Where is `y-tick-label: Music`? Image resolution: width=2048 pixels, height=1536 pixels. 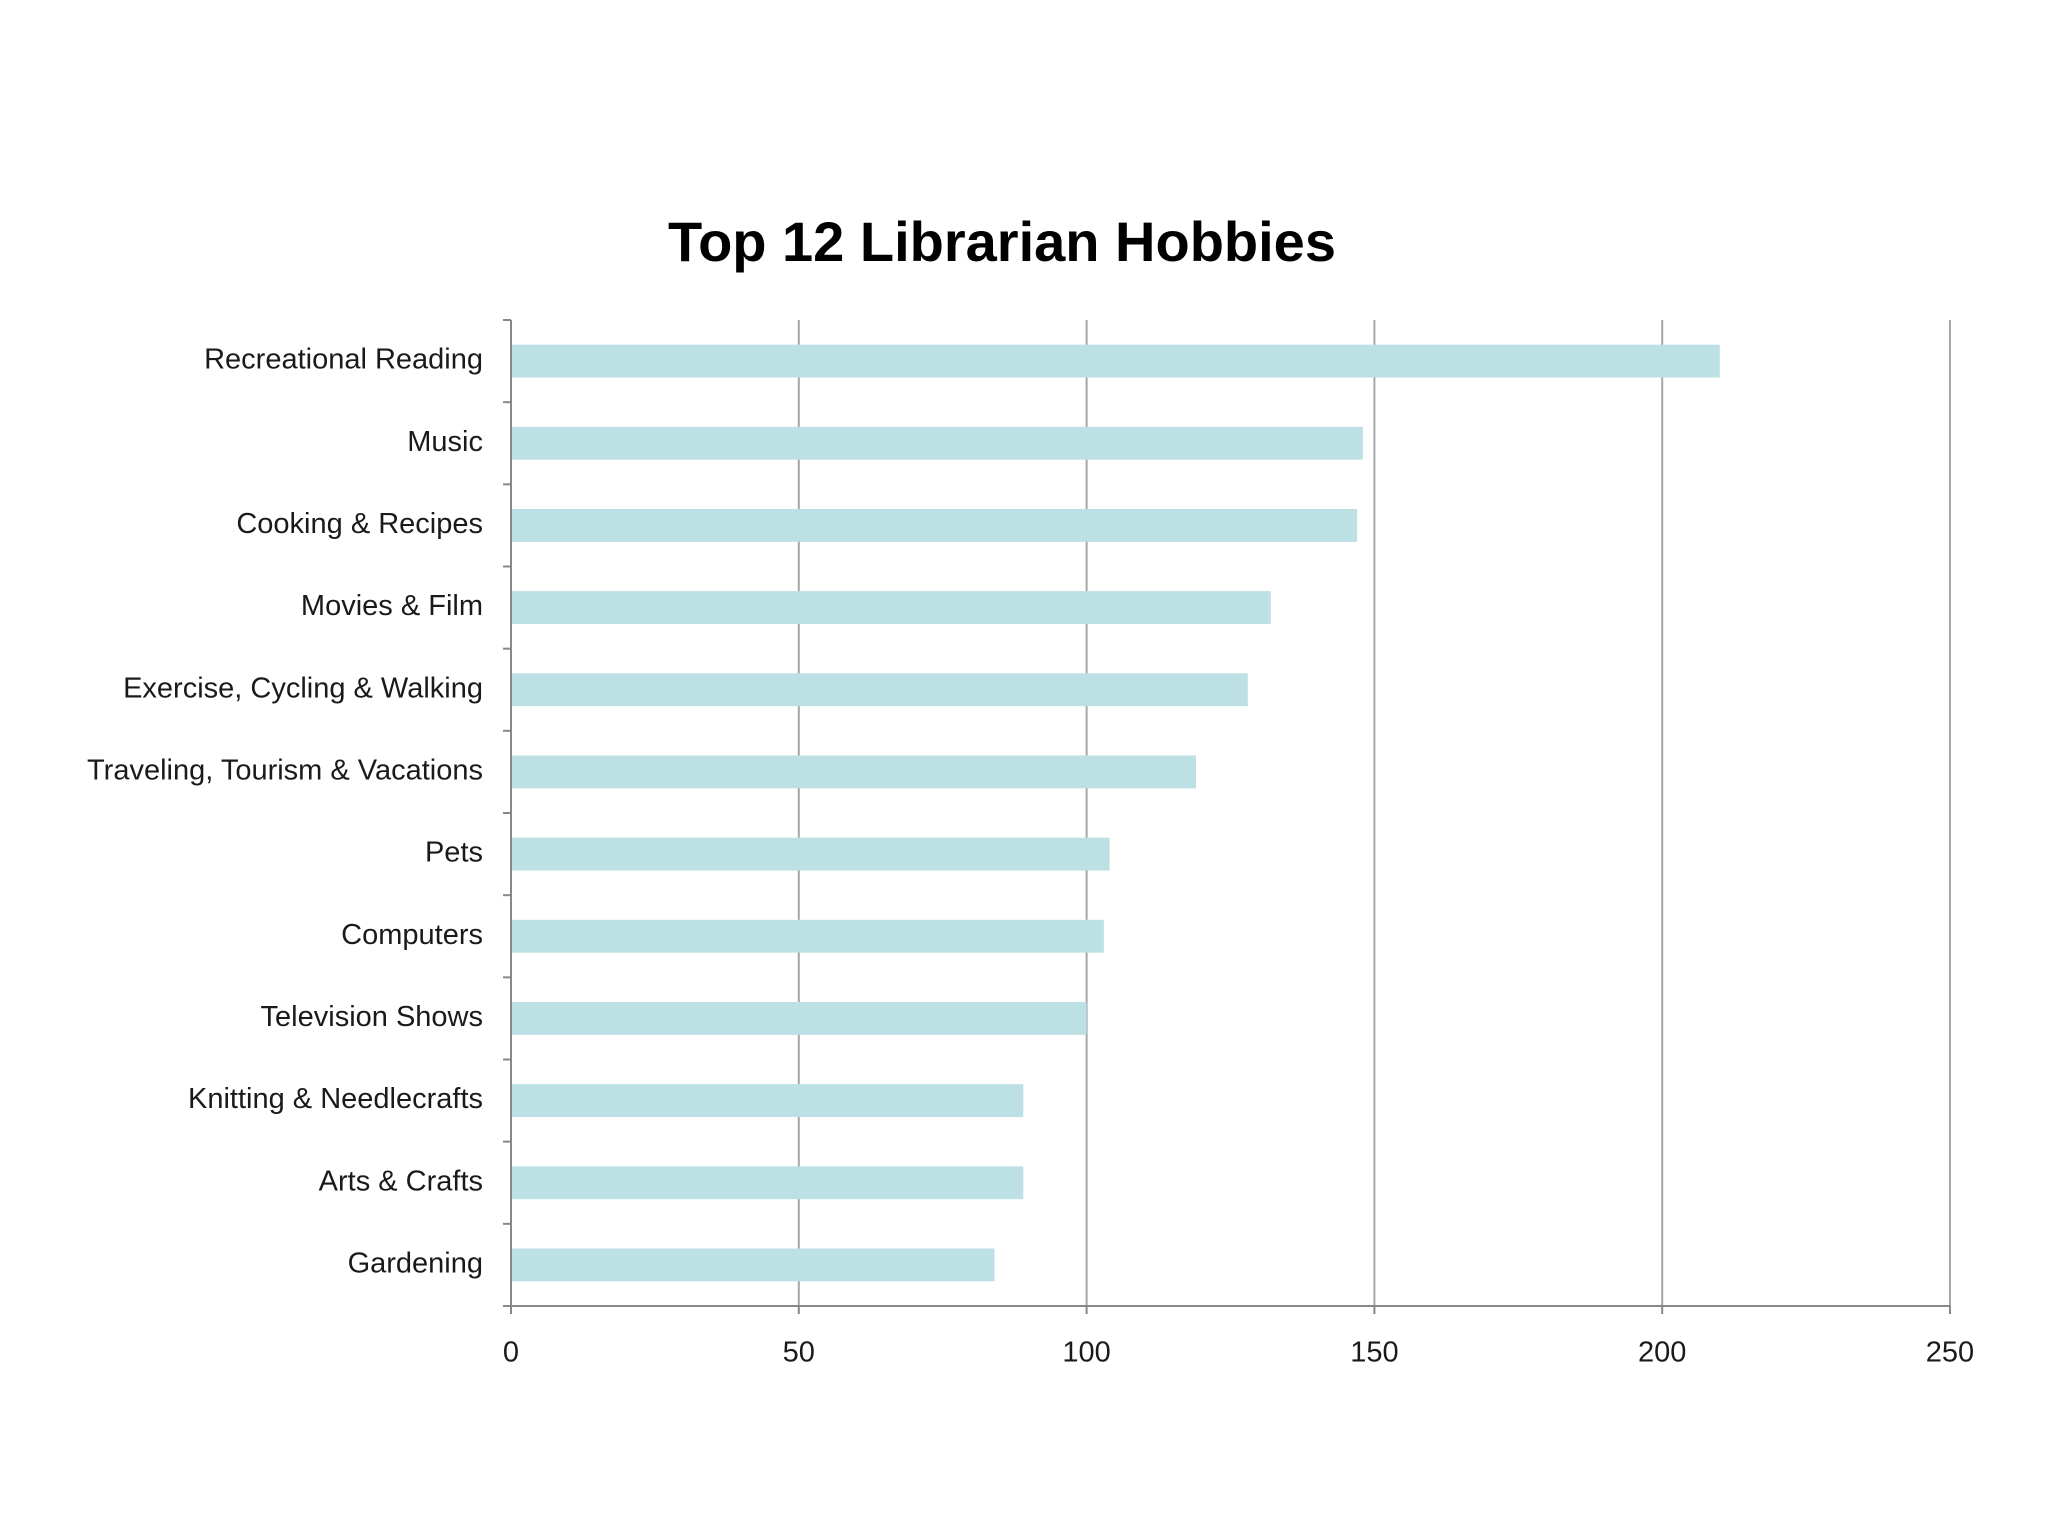
y-tick-label: Music is located at coordinates (445, 442).